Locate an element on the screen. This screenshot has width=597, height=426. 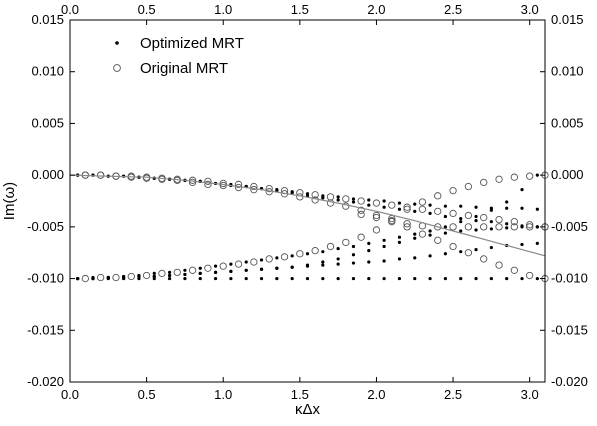
y-tick-label-left: -0.020 is located at coordinates (45, 381).